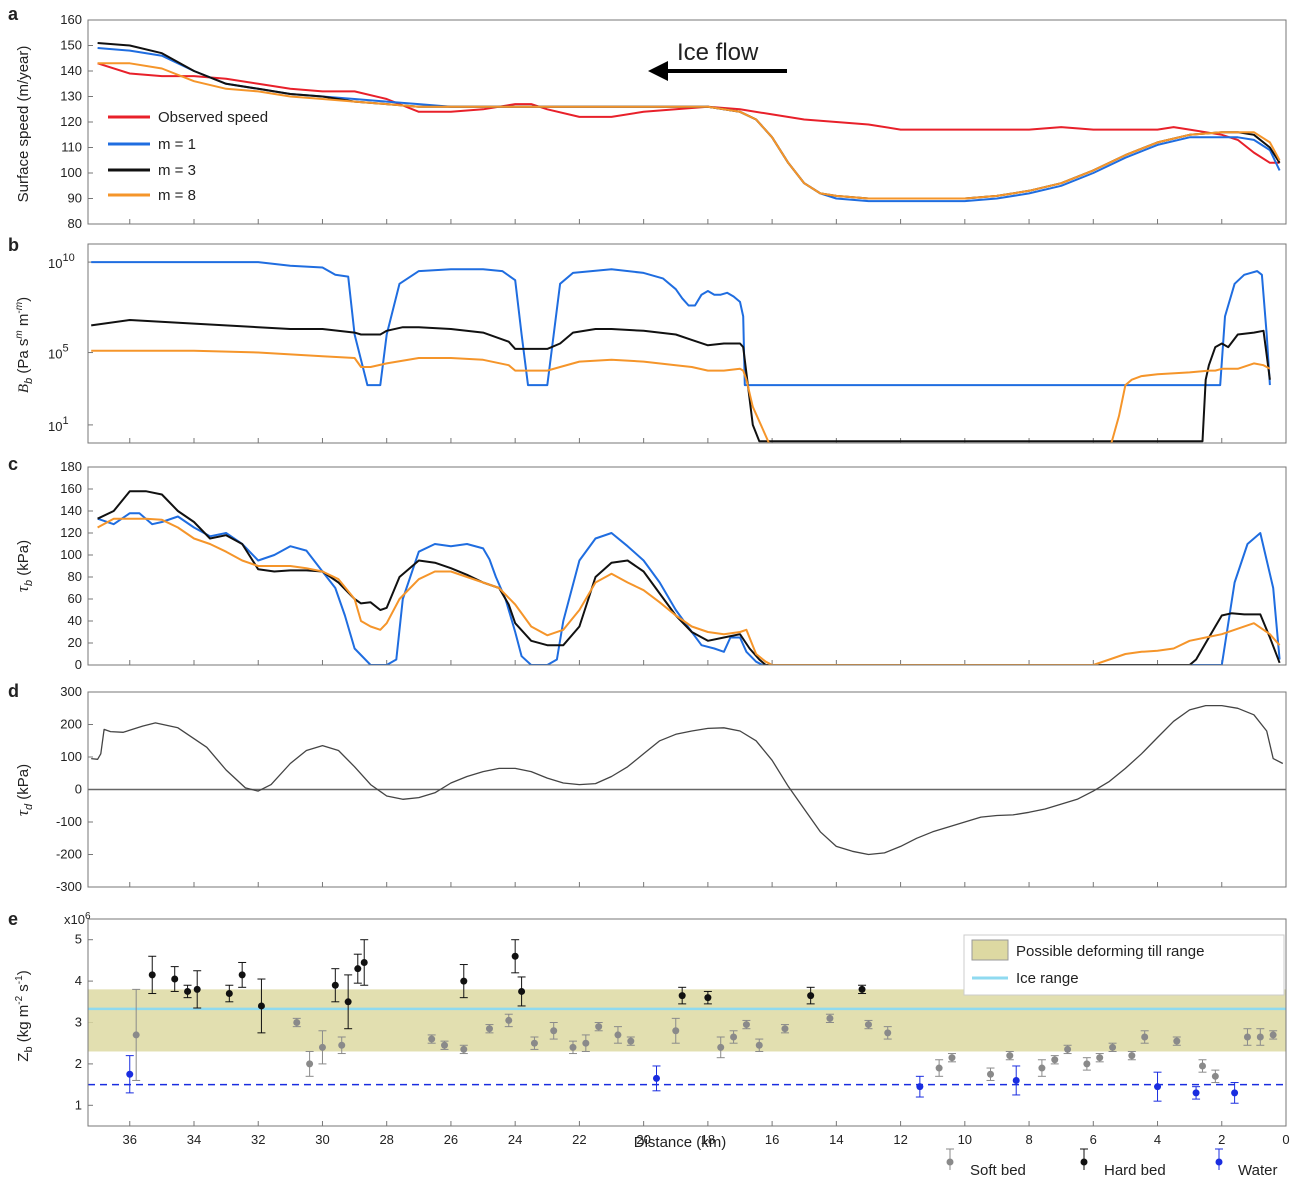  Describe the element at coordinates (24, 345) in the screenshot. I see `svg-text: Bb (Pa sm m-m)` at that location.